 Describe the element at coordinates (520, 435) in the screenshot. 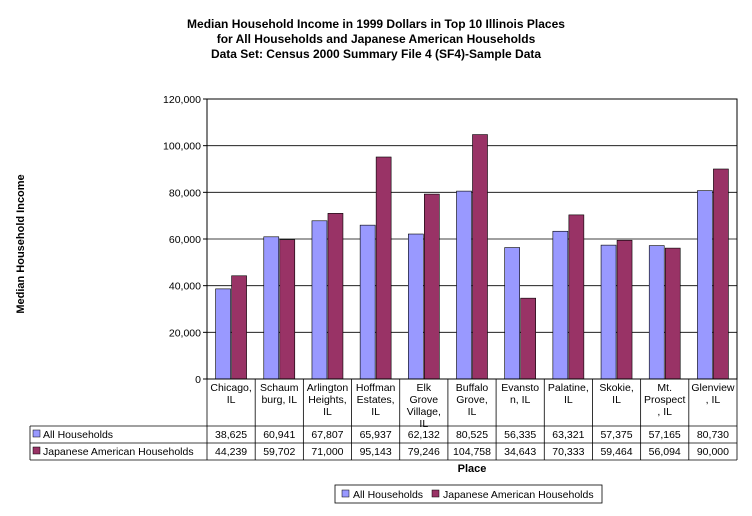

I see `table-value: 56,335` at that location.